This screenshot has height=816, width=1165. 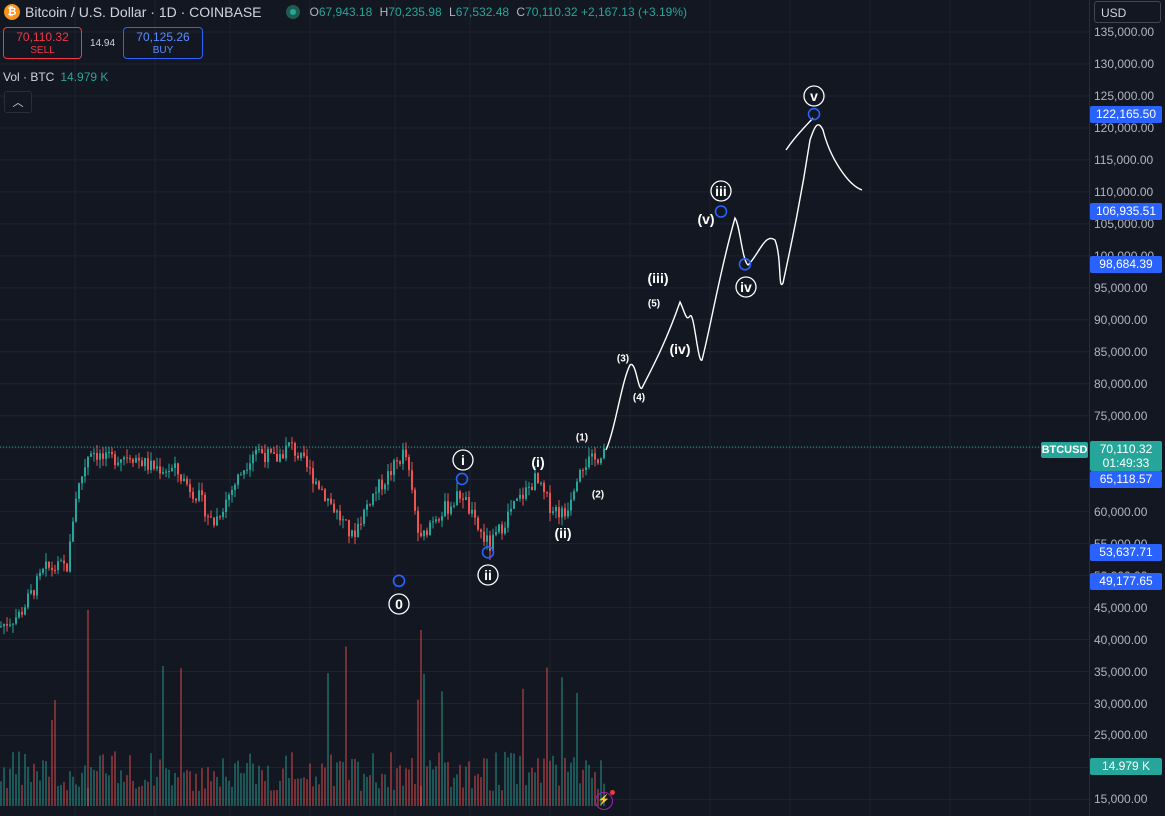 What do you see at coordinates (1124, 64) in the screenshot?
I see `price-axis-tick: 130,000.00` at bounding box center [1124, 64].